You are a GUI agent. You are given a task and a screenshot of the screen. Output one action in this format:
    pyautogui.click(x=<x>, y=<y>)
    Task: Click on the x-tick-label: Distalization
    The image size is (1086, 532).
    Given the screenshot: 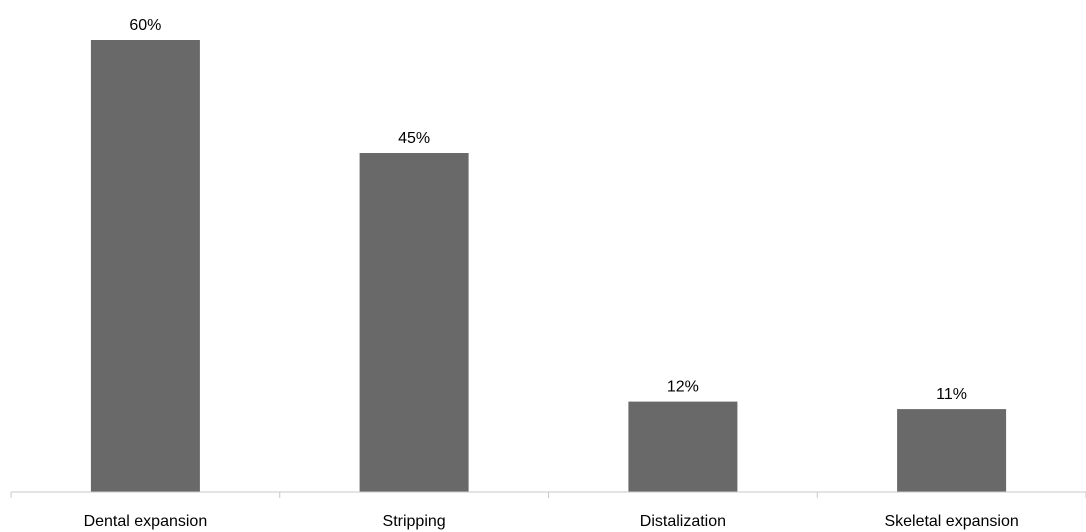 What is the action you would take?
    pyautogui.click(x=683, y=521)
    